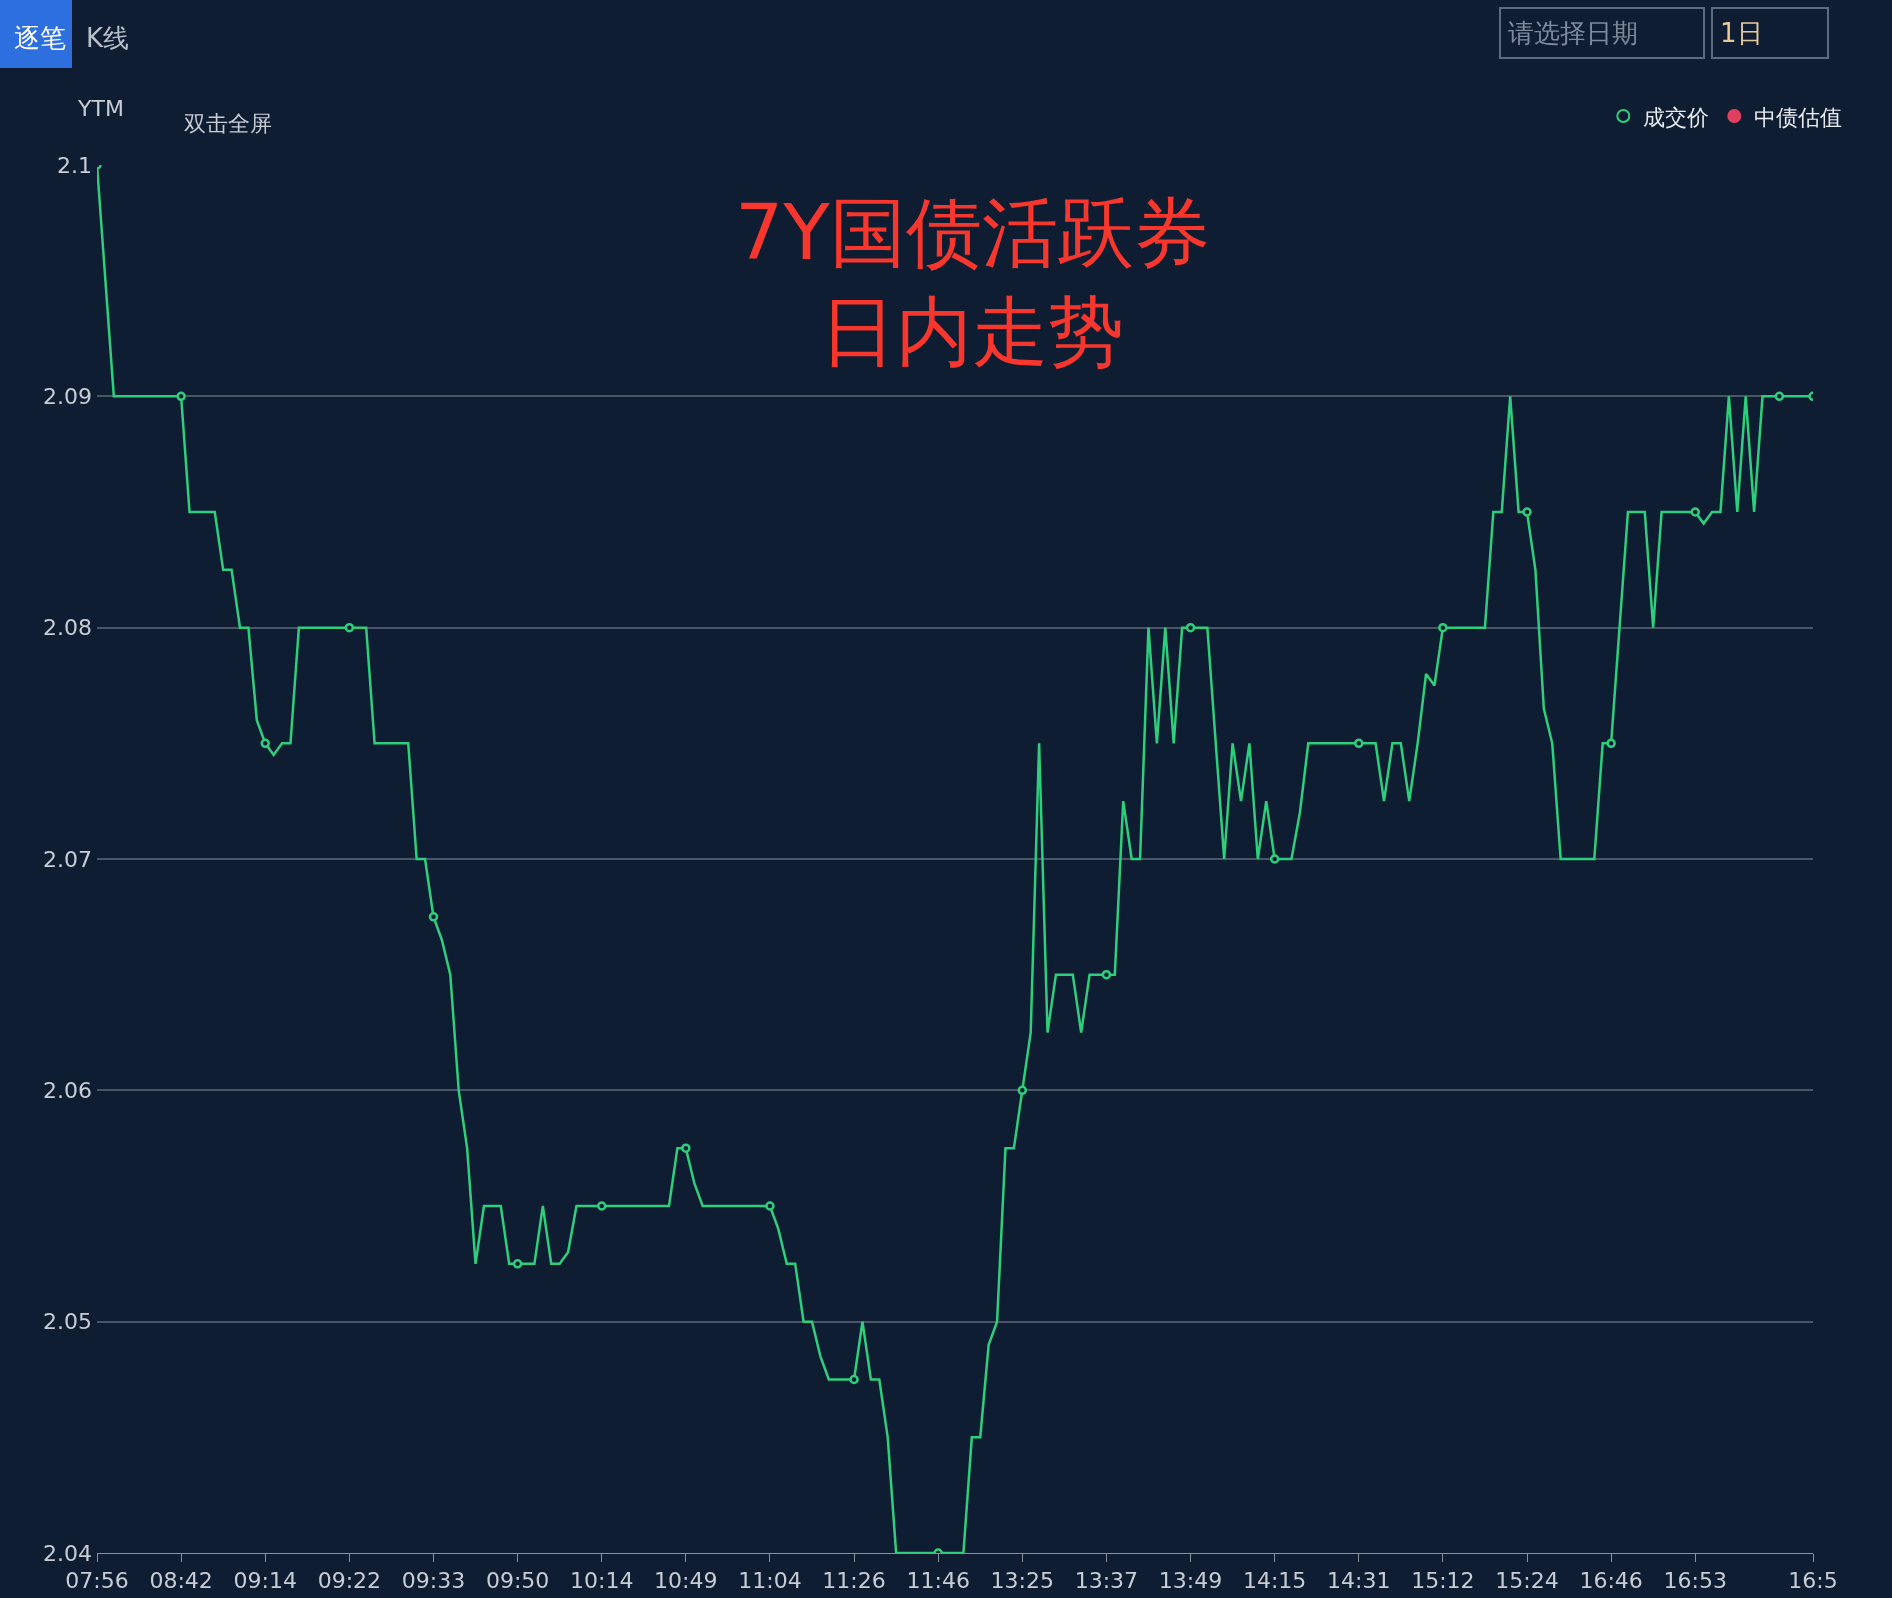 The width and height of the screenshot is (1892, 1598). What do you see at coordinates (972, 282) in the screenshot?
I see `text: 7Y国债活跃券日内走势` at bounding box center [972, 282].